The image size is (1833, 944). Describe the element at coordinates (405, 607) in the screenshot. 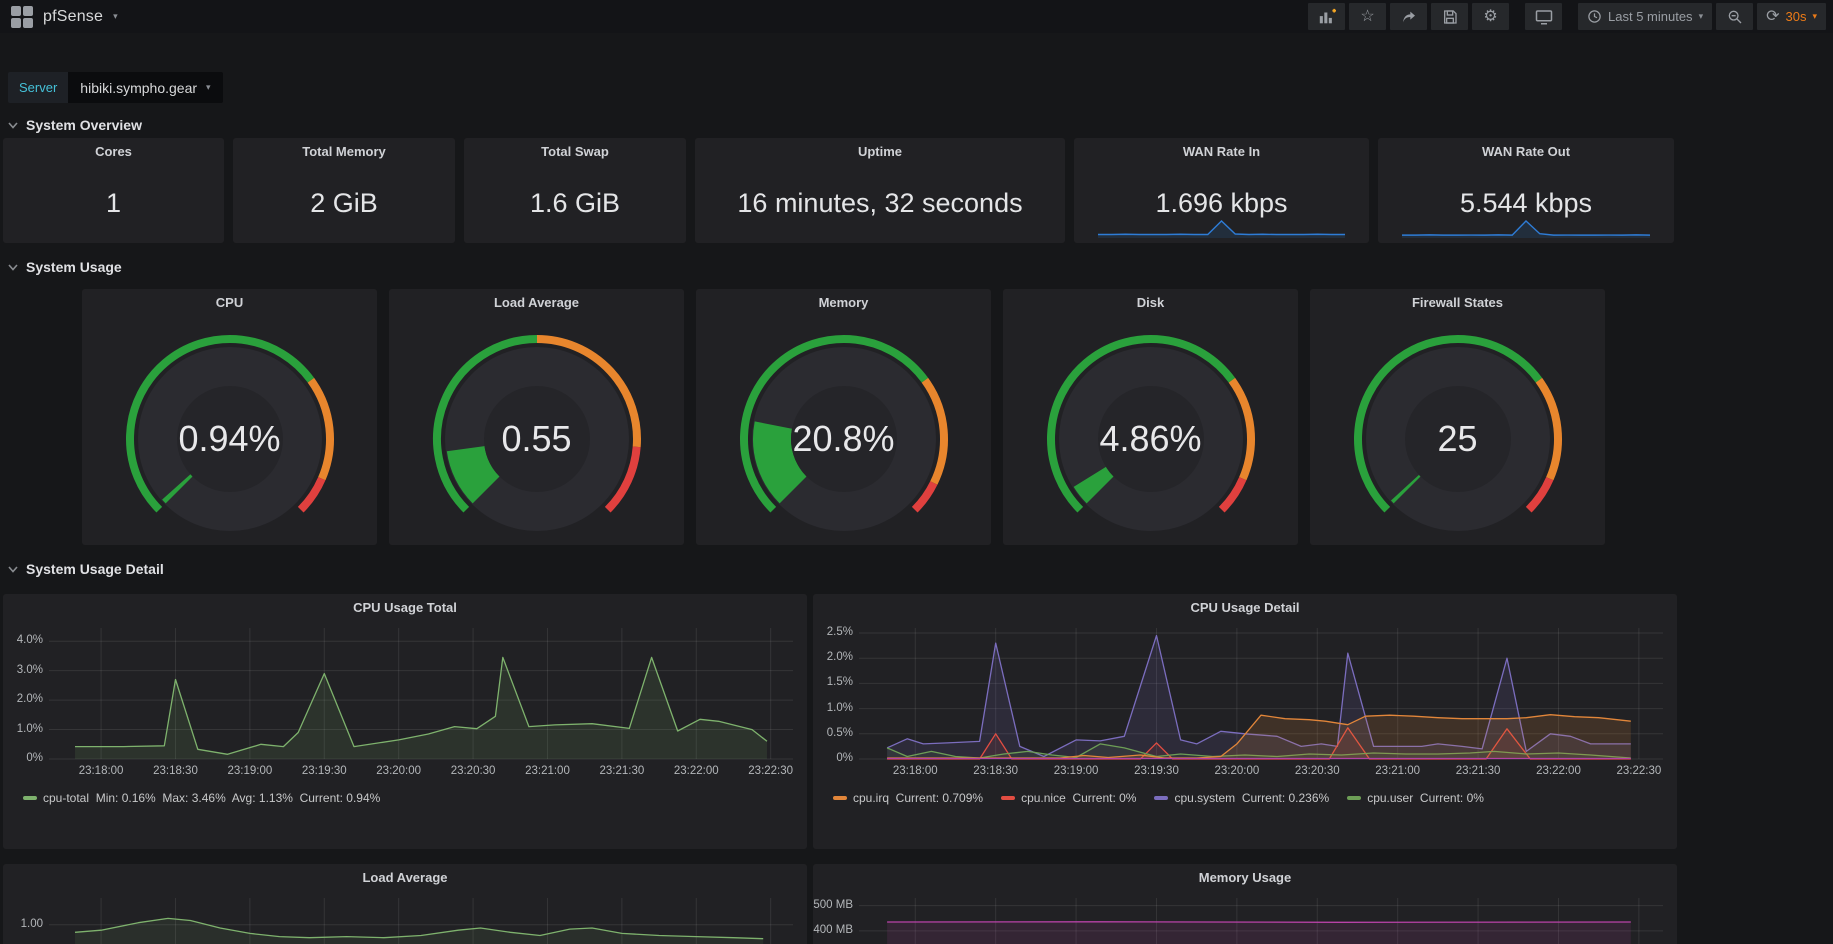

I see `chart-panel-title: CPU Usage Total` at that location.